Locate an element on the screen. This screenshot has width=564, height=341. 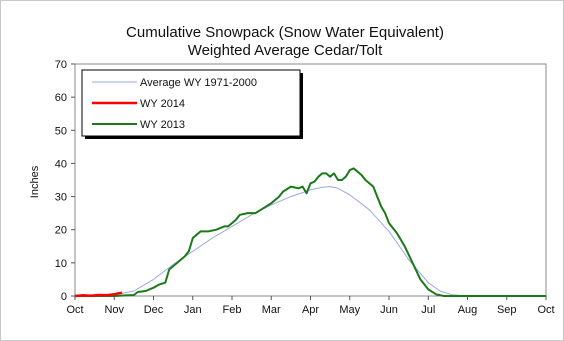
x-tick-label: Mar is located at coordinates (271, 310).